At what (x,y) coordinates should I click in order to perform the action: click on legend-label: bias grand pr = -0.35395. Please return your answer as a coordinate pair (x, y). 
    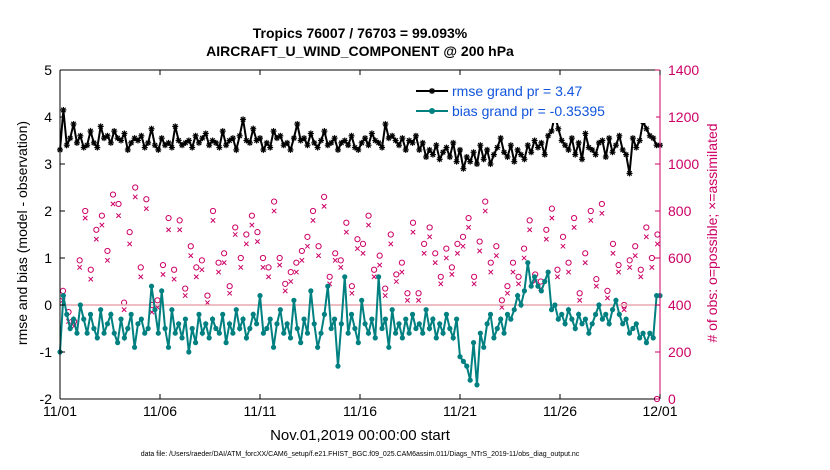
    Looking at the image, I should click on (528, 111).